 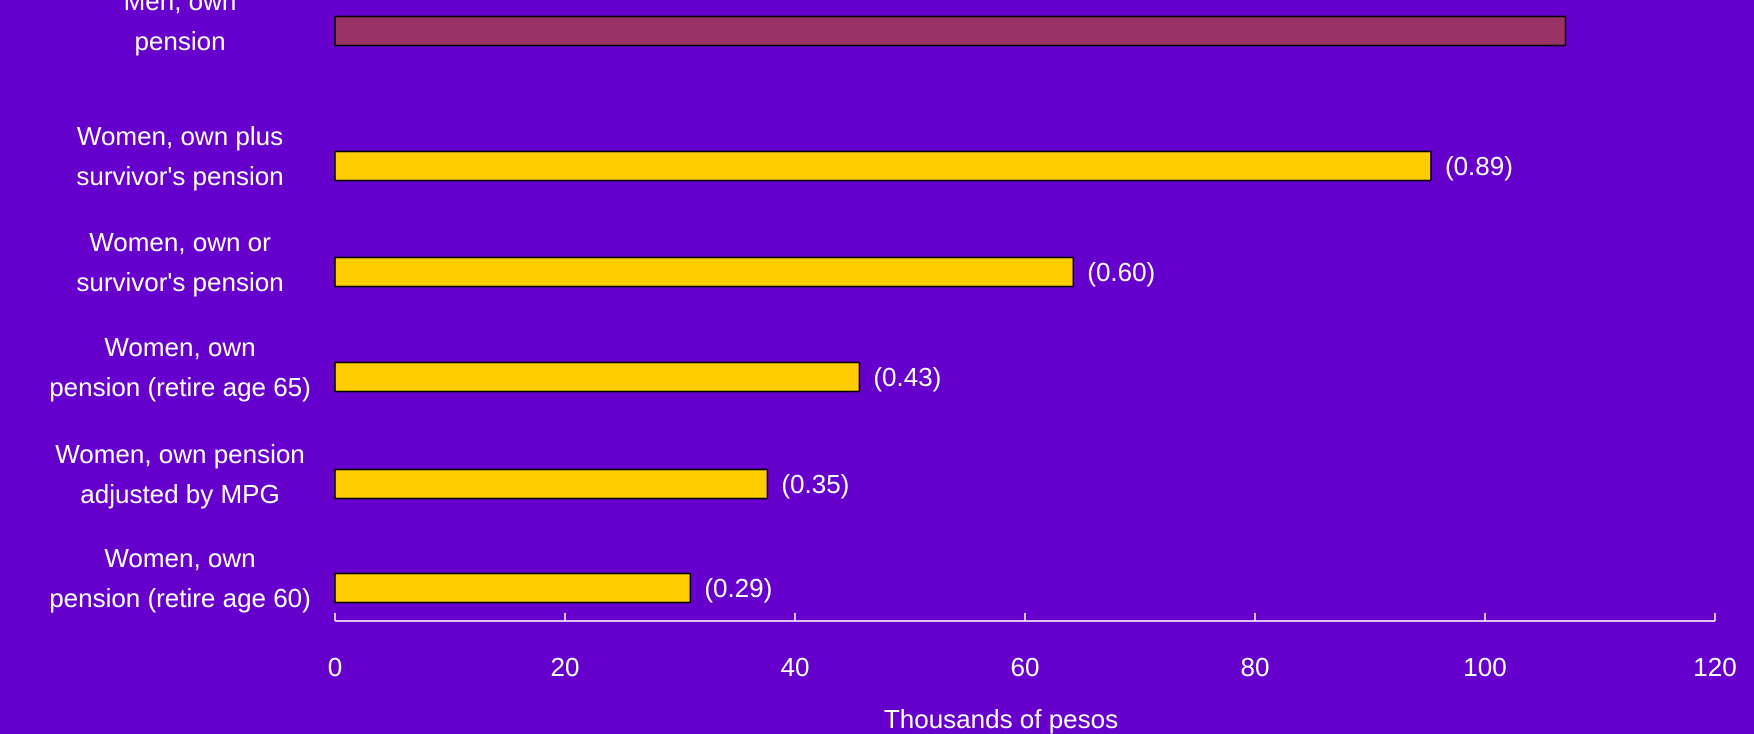 What do you see at coordinates (179, 494) in the screenshot?
I see `category-label-line: adjusted by MPG` at bounding box center [179, 494].